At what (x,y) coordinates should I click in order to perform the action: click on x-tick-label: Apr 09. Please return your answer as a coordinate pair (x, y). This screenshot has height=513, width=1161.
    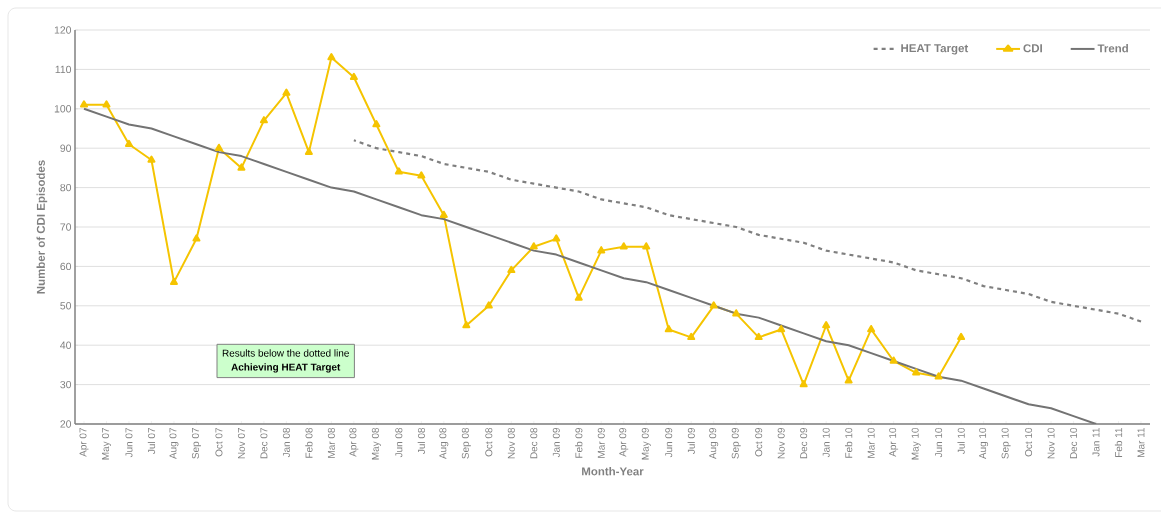
    Looking at the image, I should click on (624, 442).